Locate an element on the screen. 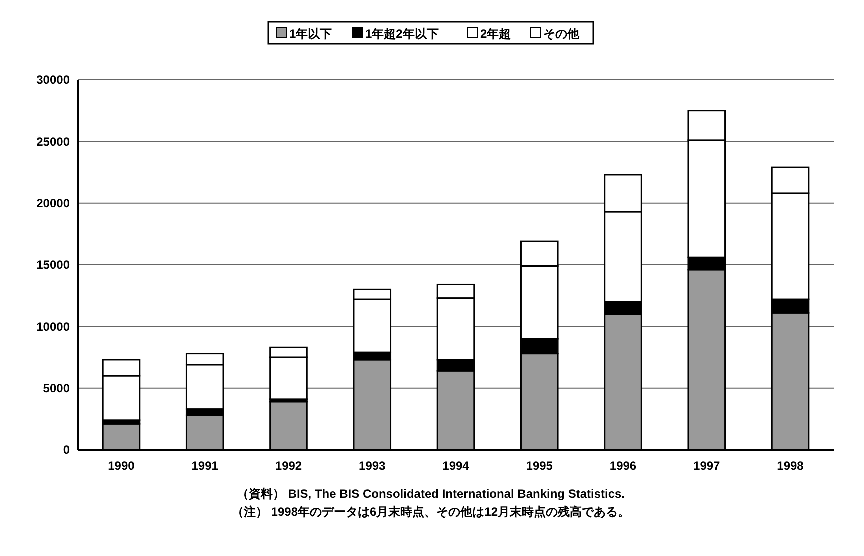 The height and width of the screenshot is (556, 864). y-tick-label: 30000 is located at coordinates (53, 80).